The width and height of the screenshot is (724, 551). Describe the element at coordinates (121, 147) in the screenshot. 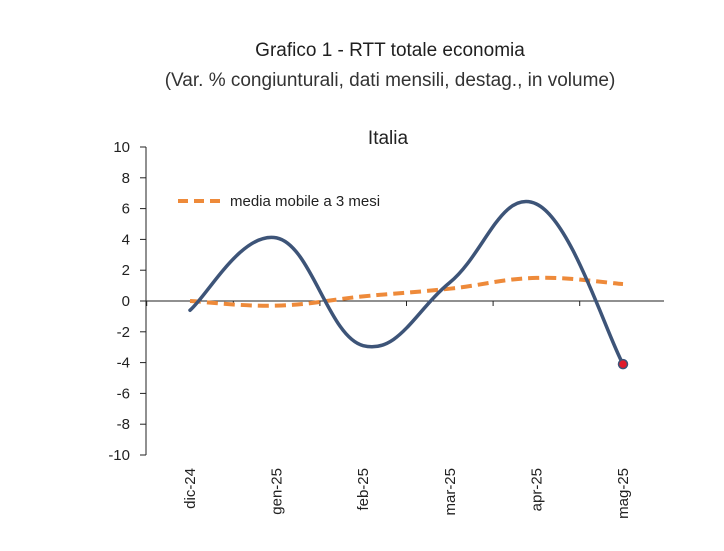

I see `y-tick-label: 10` at that location.